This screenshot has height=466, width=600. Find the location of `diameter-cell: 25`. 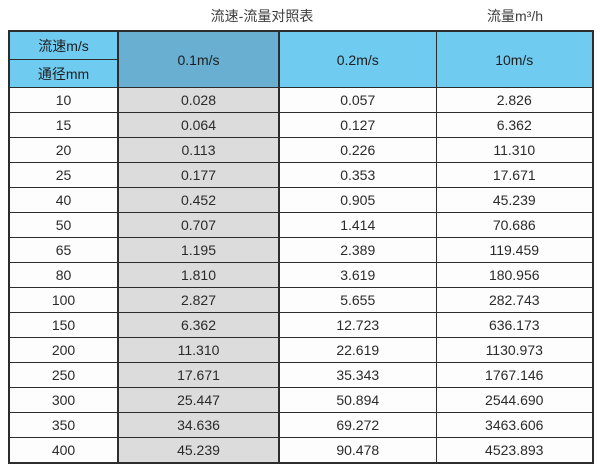

diameter-cell: 25 is located at coordinates (63, 175).